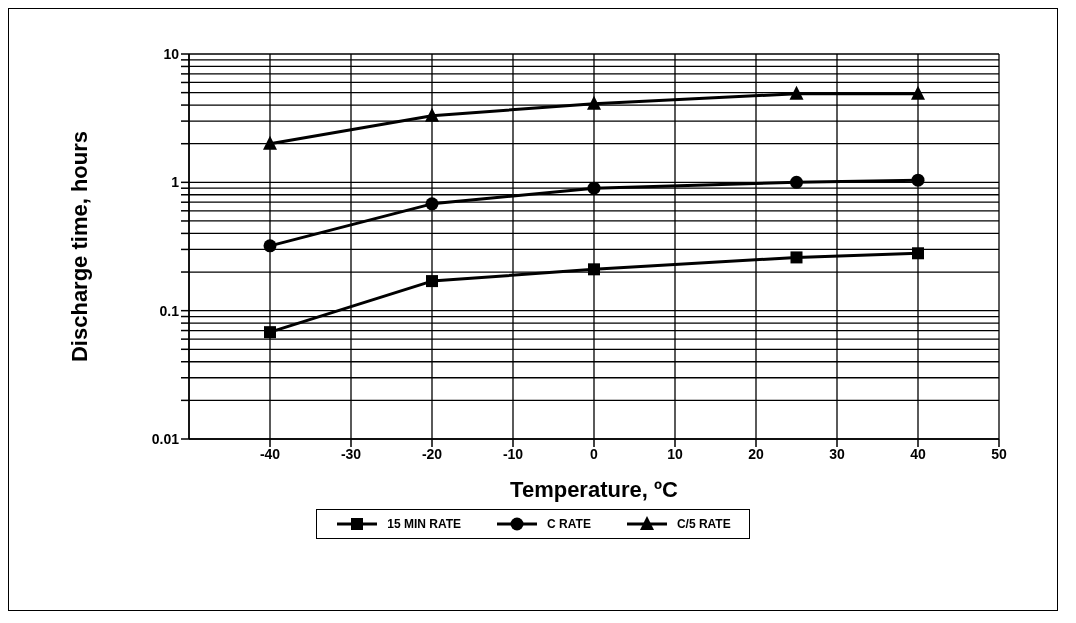 The image size is (1076, 623). Describe the element at coordinates (171, 53) in the screenshot. I see `y-tick-label: 10` at that location.